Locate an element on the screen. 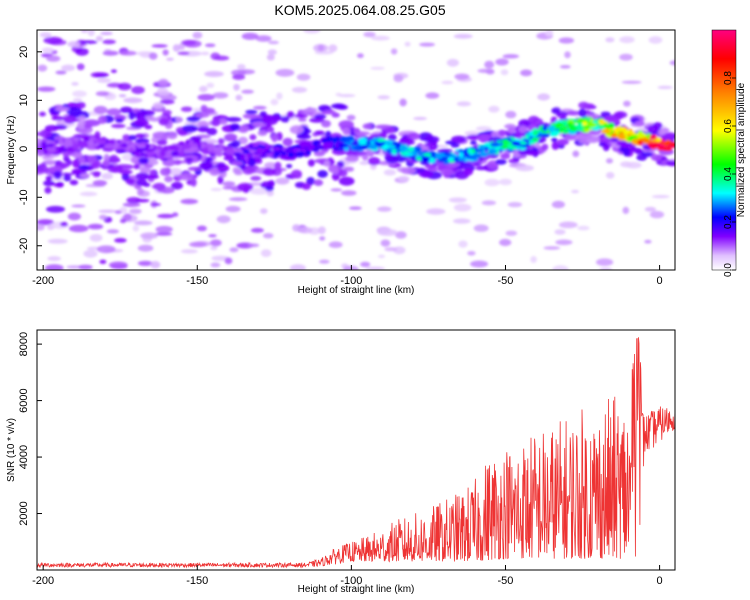 Image resolution: width=750 pixels, height=600 pixels. snr-y-label: SNR (10 * v/v) is located at coordinates (11, 450).